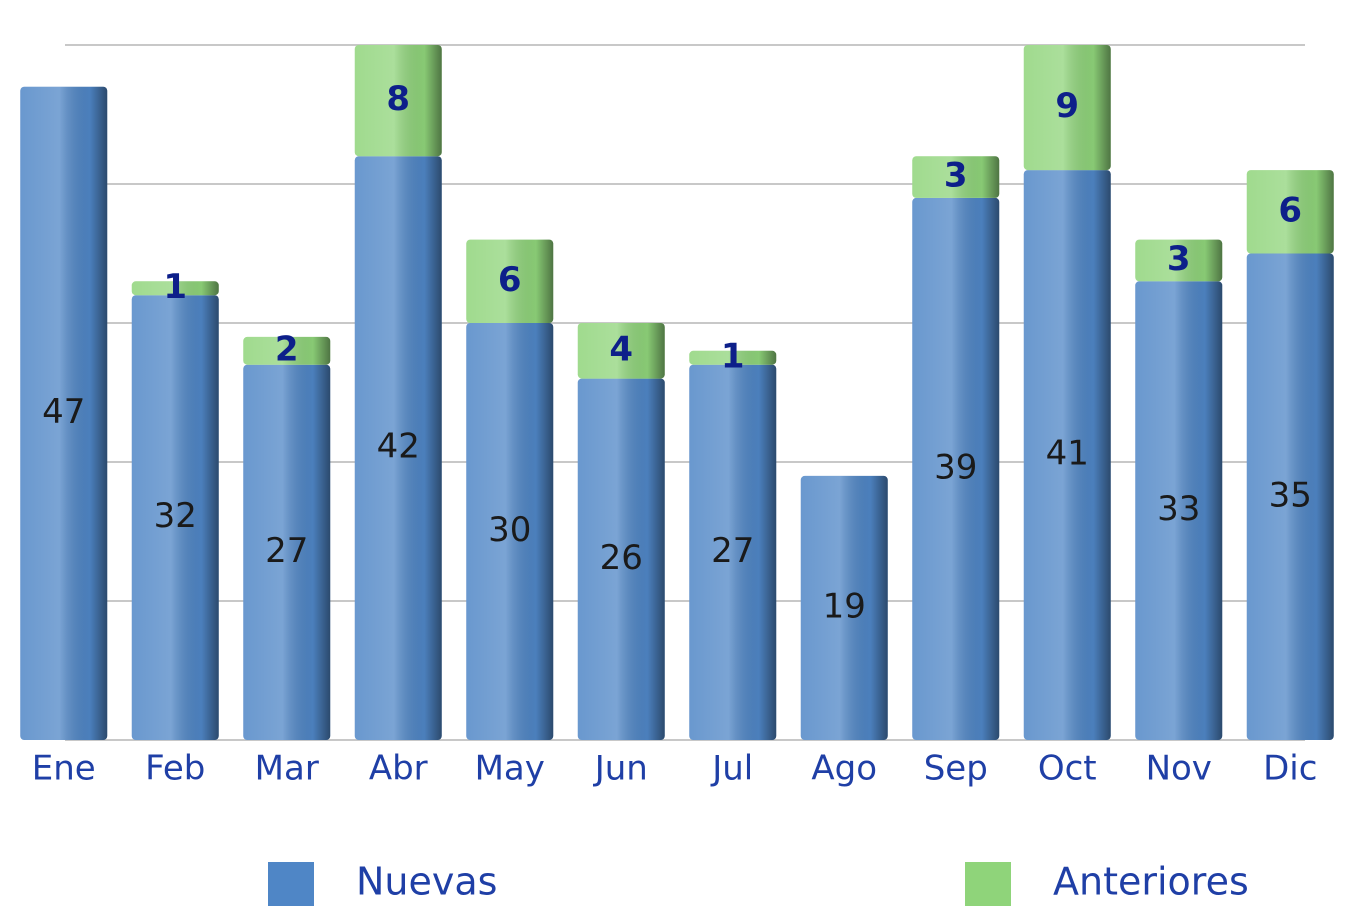  I want to click on x-tick-label: Mar, so click(287, 769).